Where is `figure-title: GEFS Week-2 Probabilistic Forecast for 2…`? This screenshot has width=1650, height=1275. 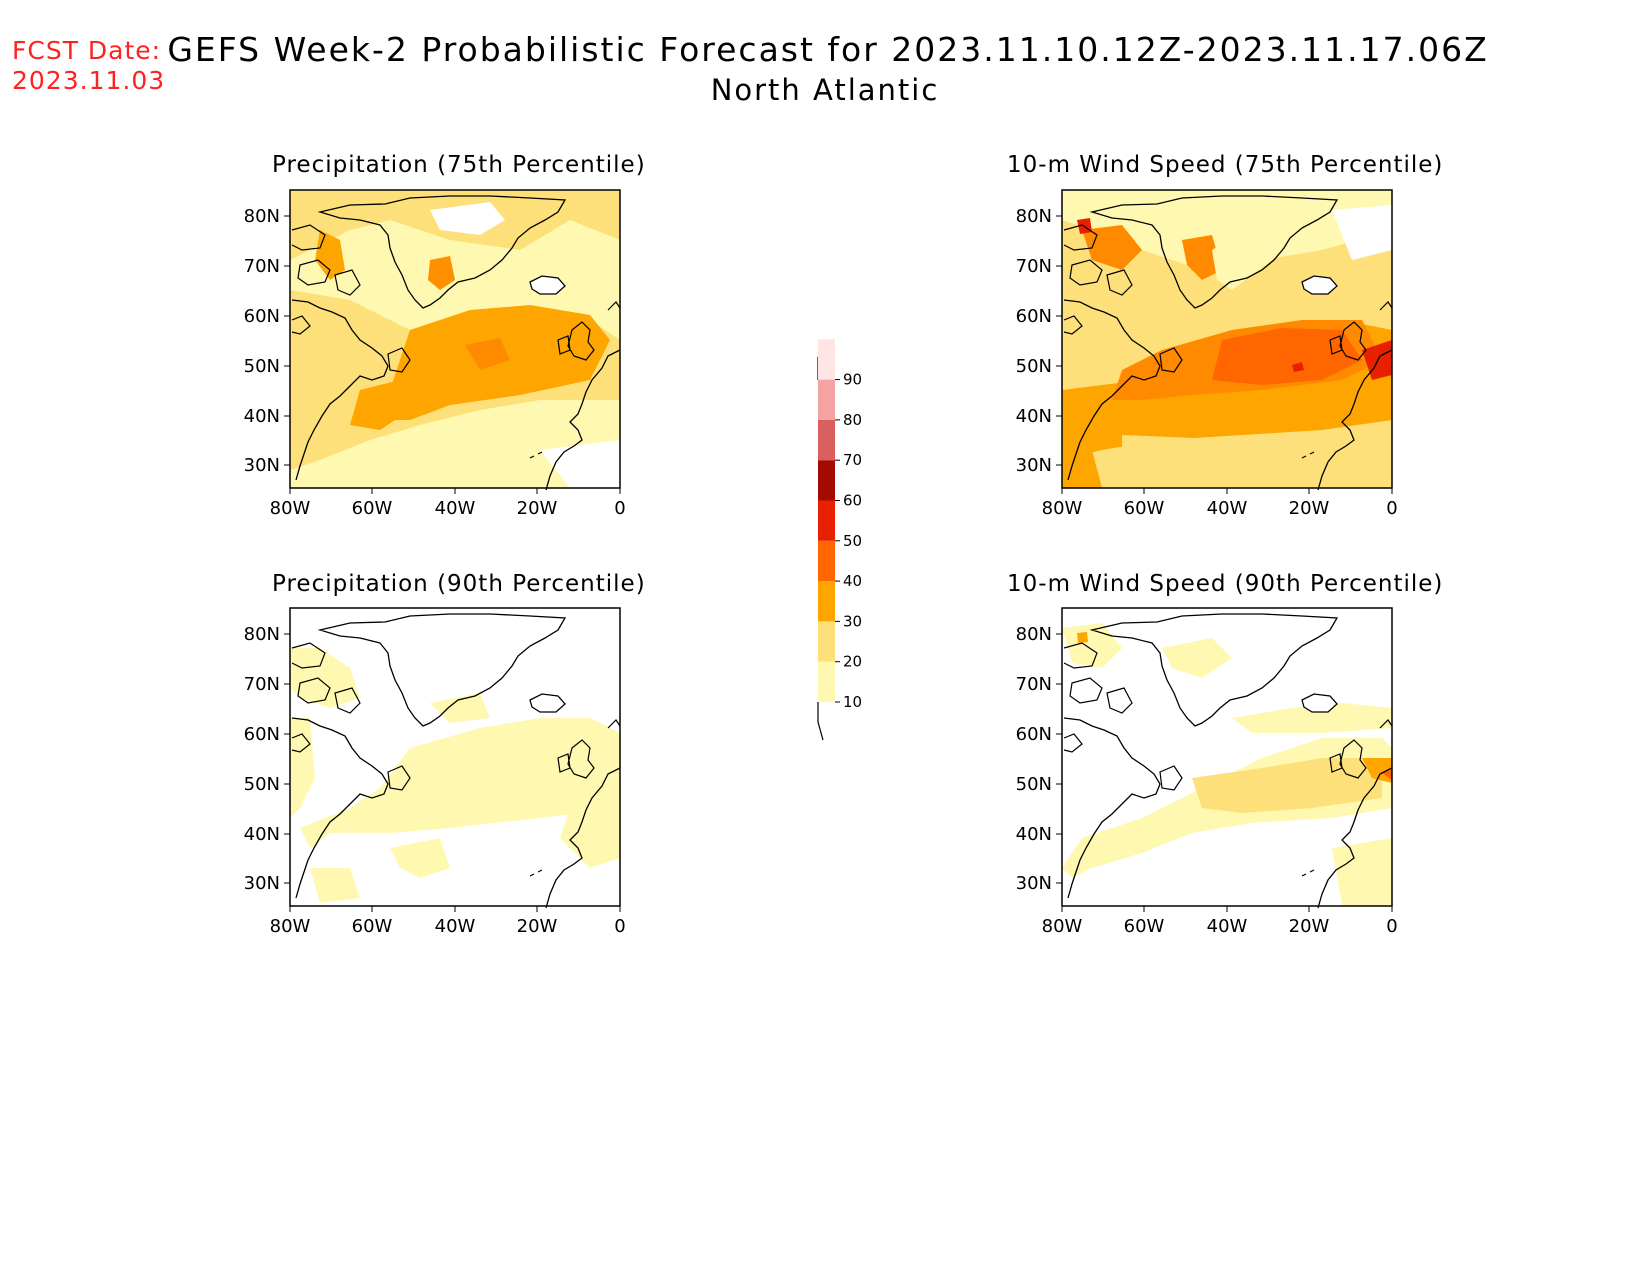 figure-title: GEFS Week-2 Probabilistic Forecast for 2… is located at coordinates (828, 49).